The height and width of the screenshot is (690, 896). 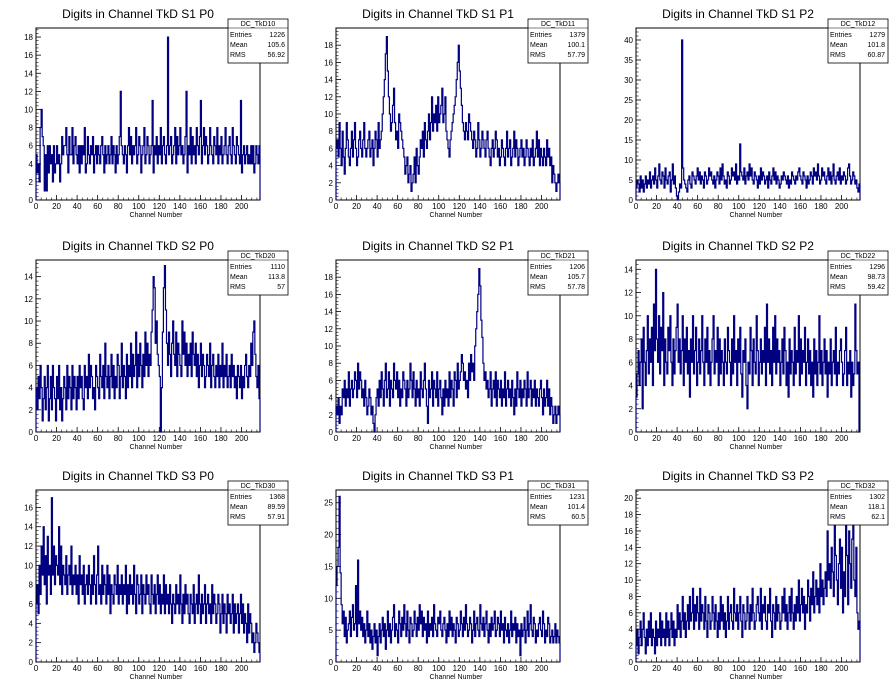 What do you see at coordinates (258, 273) in the screenshot?
I see `stats-box: DC_TkD20 Entries 1110 Mean 113.8 RMS 57` at bounding box center [258, 273].